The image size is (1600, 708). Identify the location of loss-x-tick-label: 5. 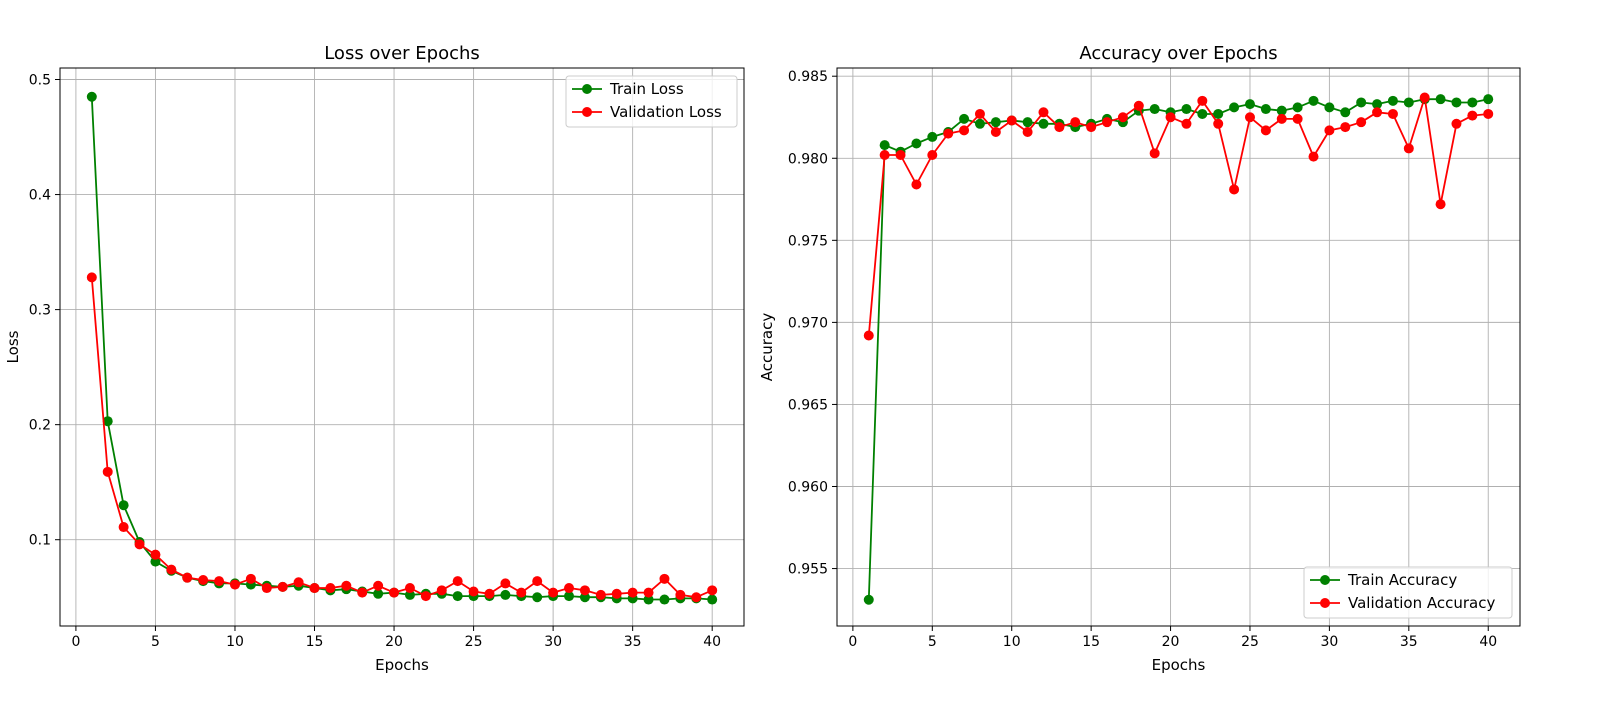
(155, 642).